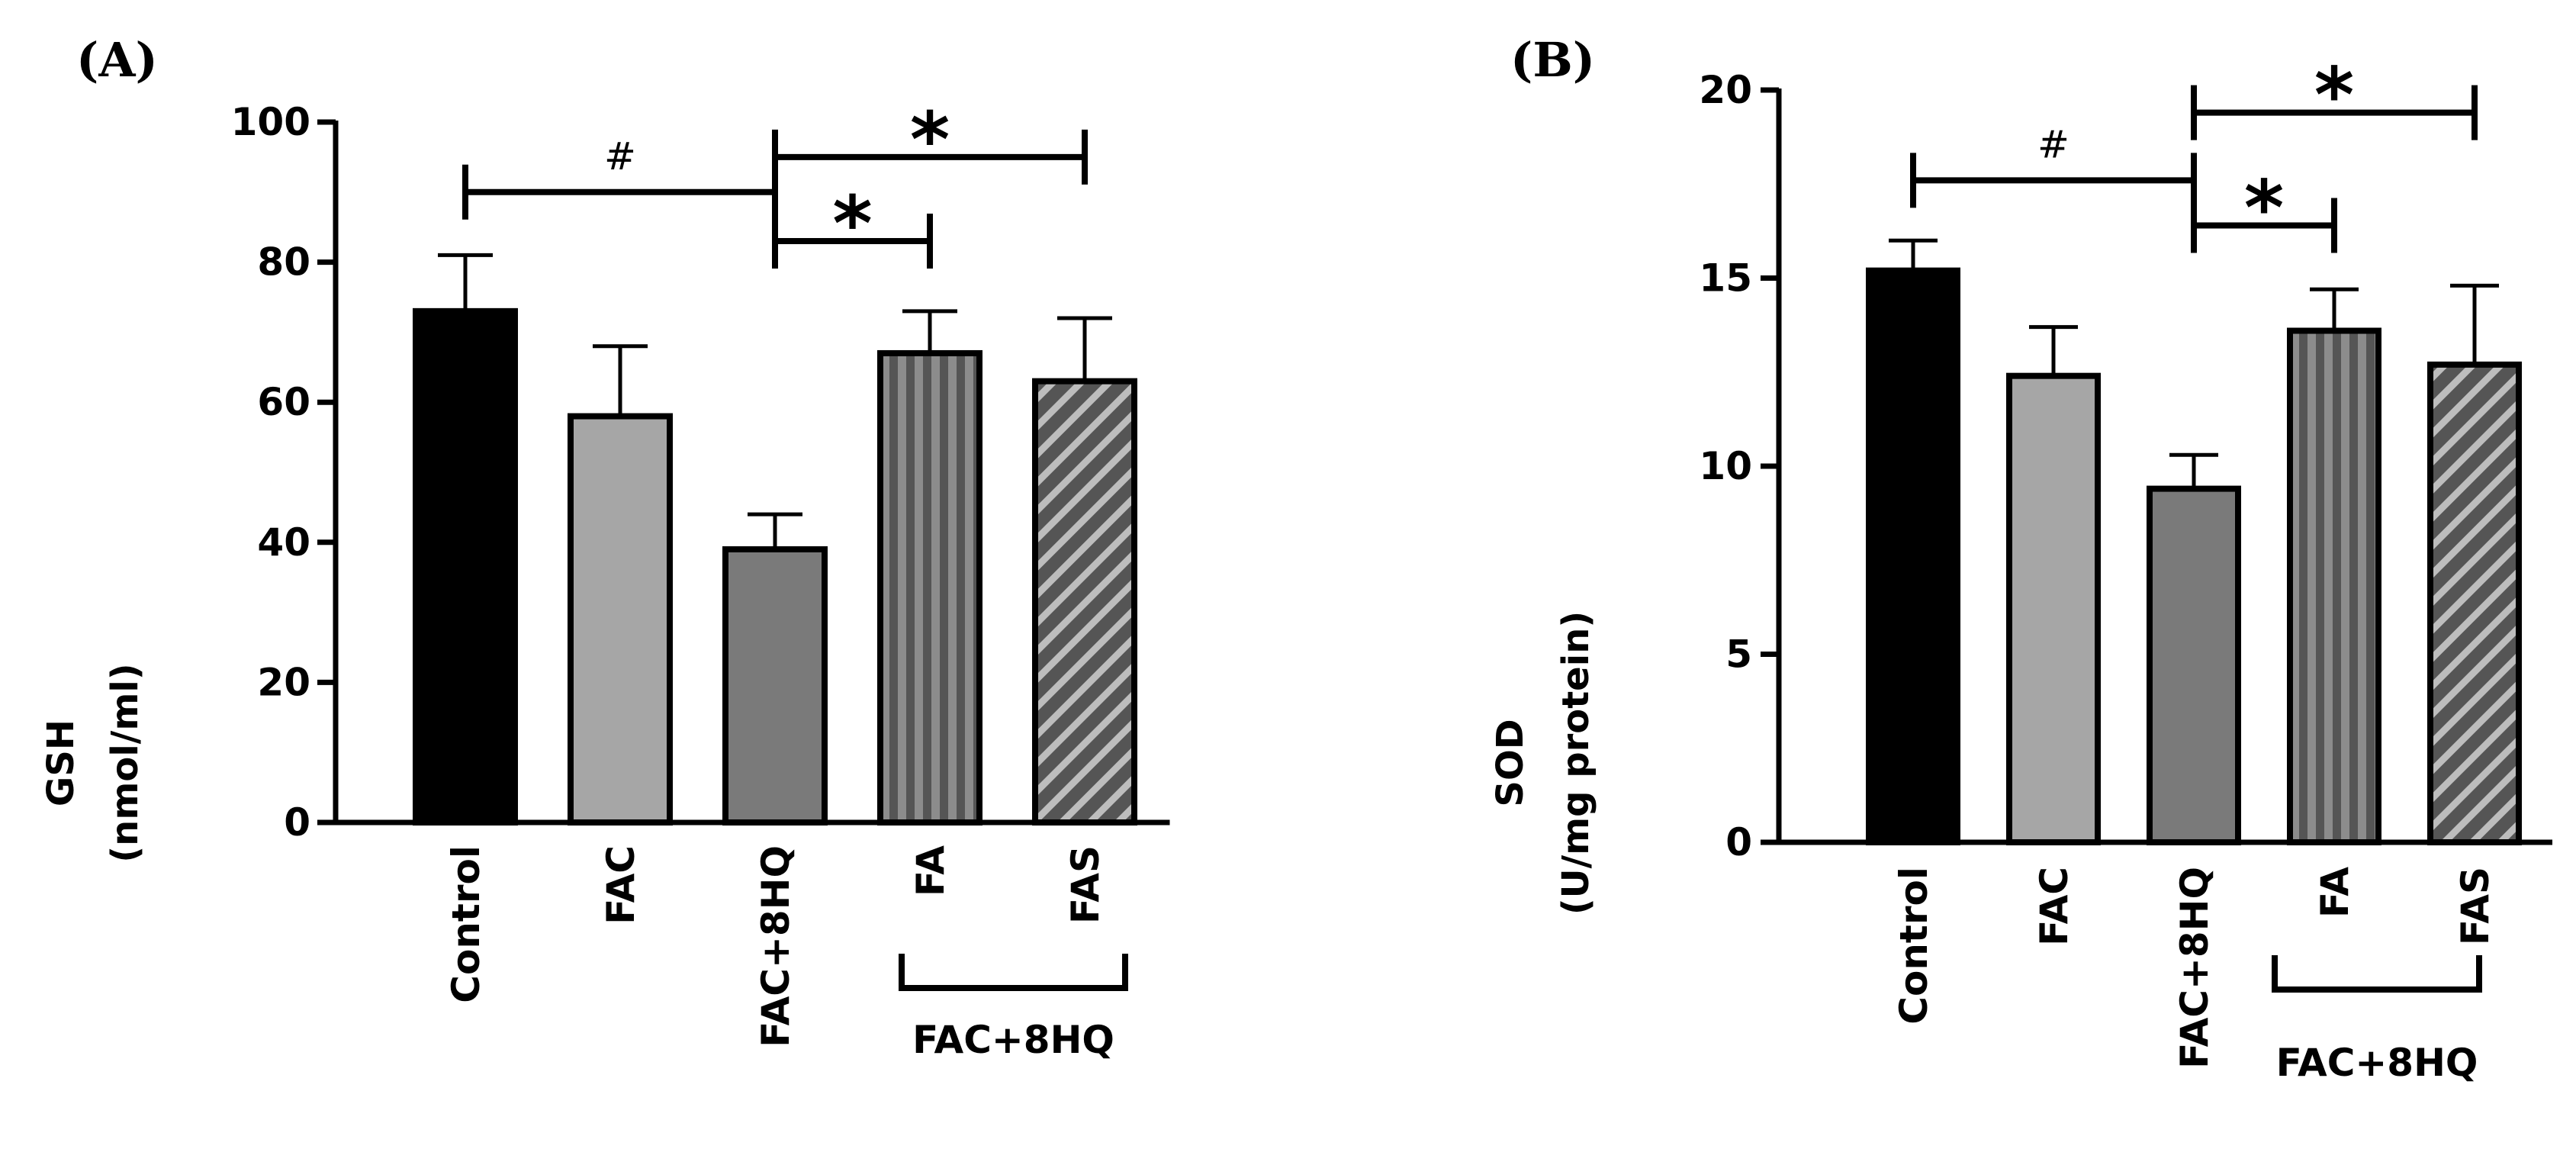 The height and width of the screenshot is (1149, 2576). What do you see at coordinates (284, 542) in the screenshot?
I see `y-tick-label: 40` at bounding box center [284, 542].